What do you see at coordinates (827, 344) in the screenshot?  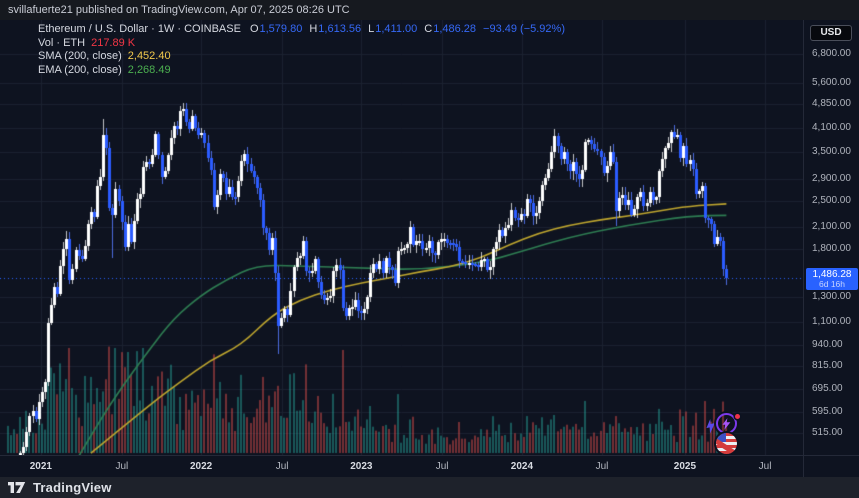 I see `price-axis-label: 940.00` at bounding box center [827, 344].